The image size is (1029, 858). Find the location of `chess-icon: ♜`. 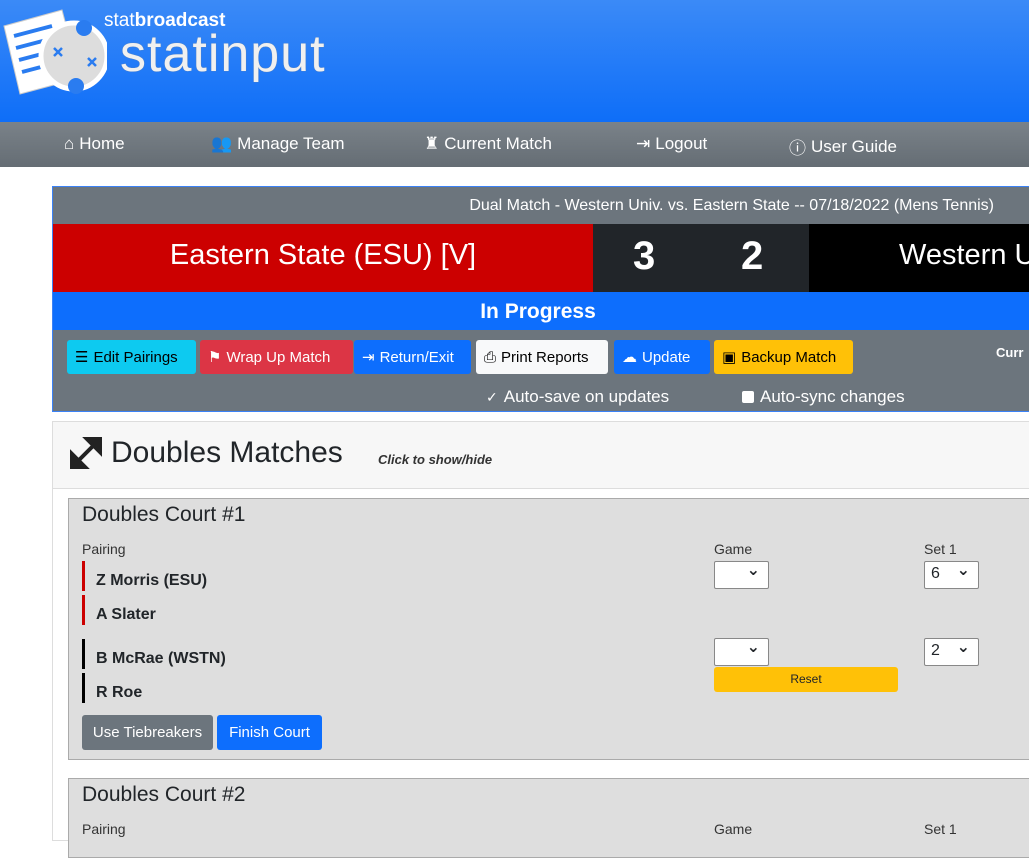

chess-icon: ♜ is located at coordinates (432, 143).